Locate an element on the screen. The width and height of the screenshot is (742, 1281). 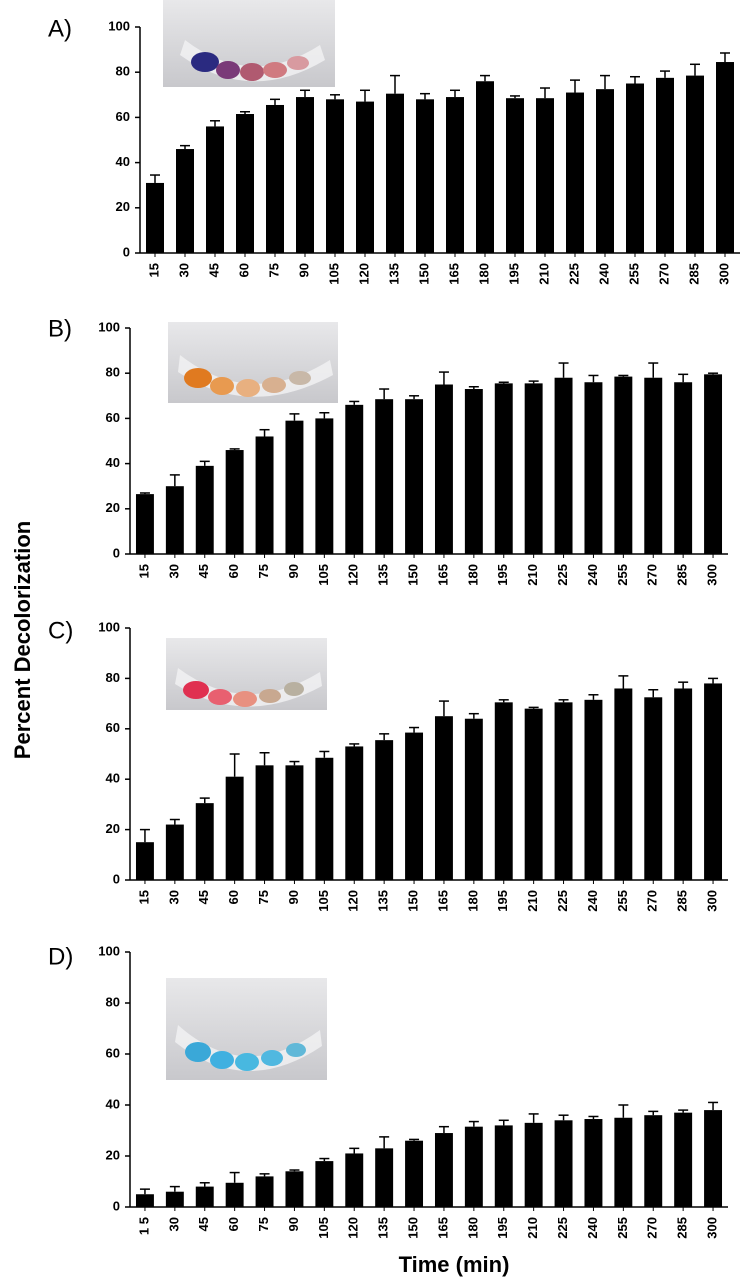
x-axis-label: Time (min) is located at coordinates (454, 1264).